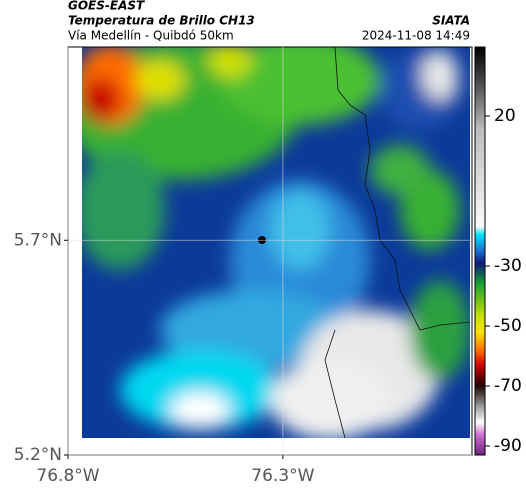 The image size is (526, 491). Describe the element at coordinates (508, 266) in the screenshot. I see `colorbar-tick-label: -30` at that location.